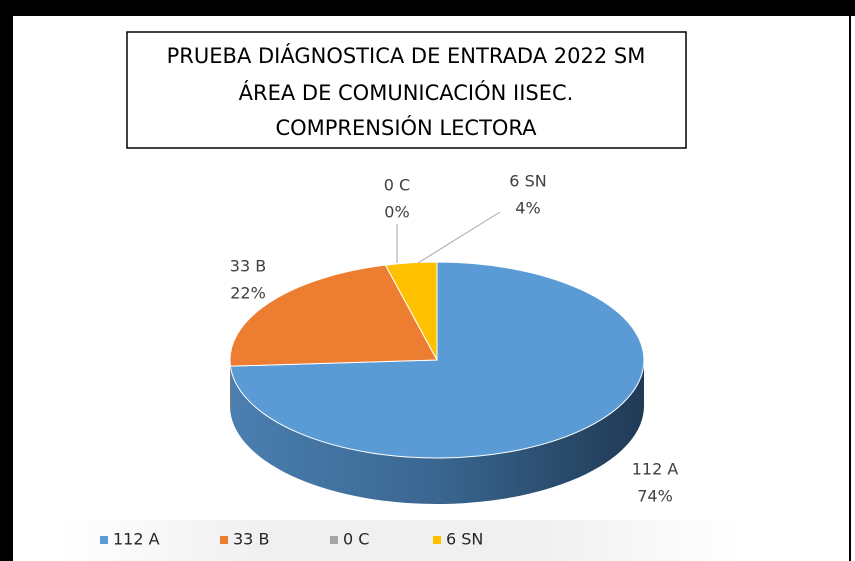 The image size is (855, 561). Describe the element at coordinates (527, 208) in the screenshot. I see `data-label-value: 4%` at that location.